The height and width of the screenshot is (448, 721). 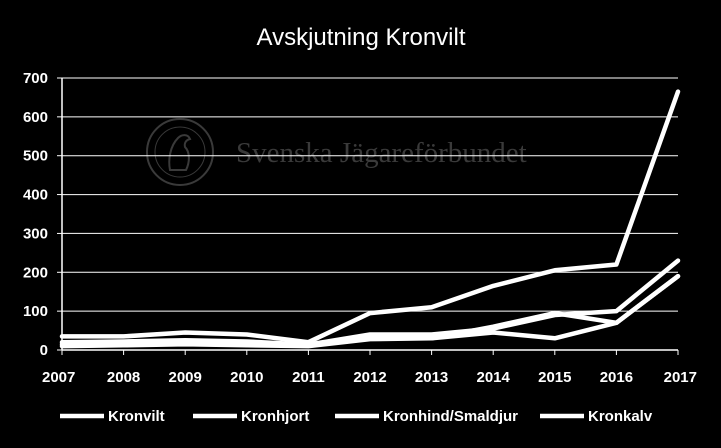 What do you see at coordinates (123, 377) in the screenshot?
I see `x-tick-label: 2008` at bounding box center [123, 377].